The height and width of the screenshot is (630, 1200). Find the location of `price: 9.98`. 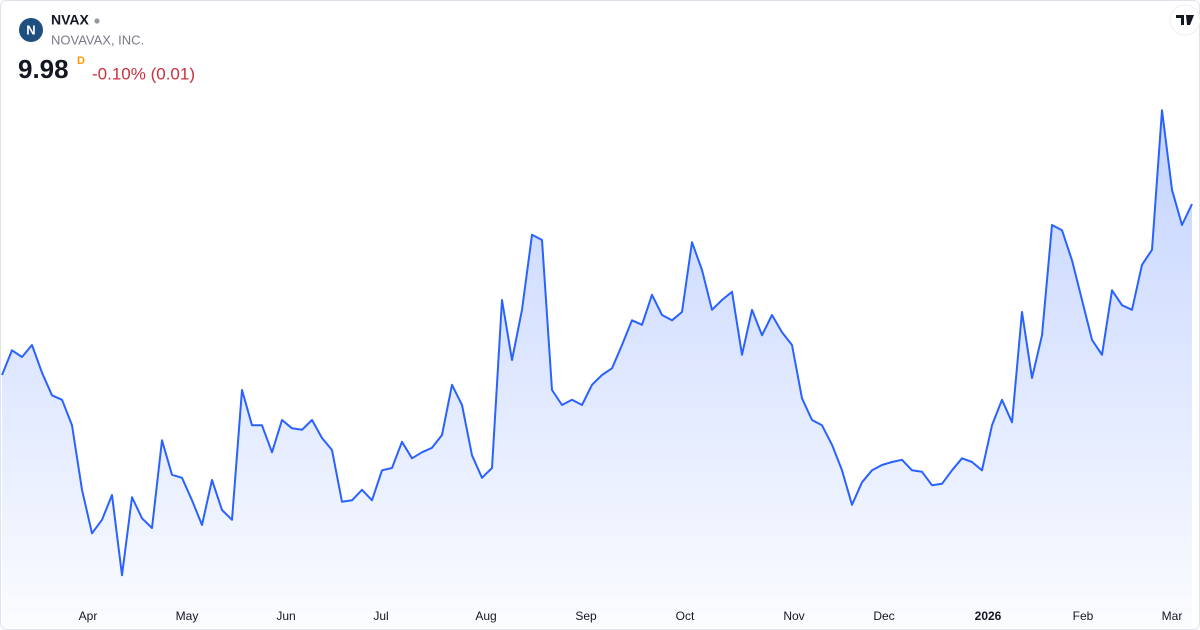

price: 9.98 is located at coordinates (43, 69).